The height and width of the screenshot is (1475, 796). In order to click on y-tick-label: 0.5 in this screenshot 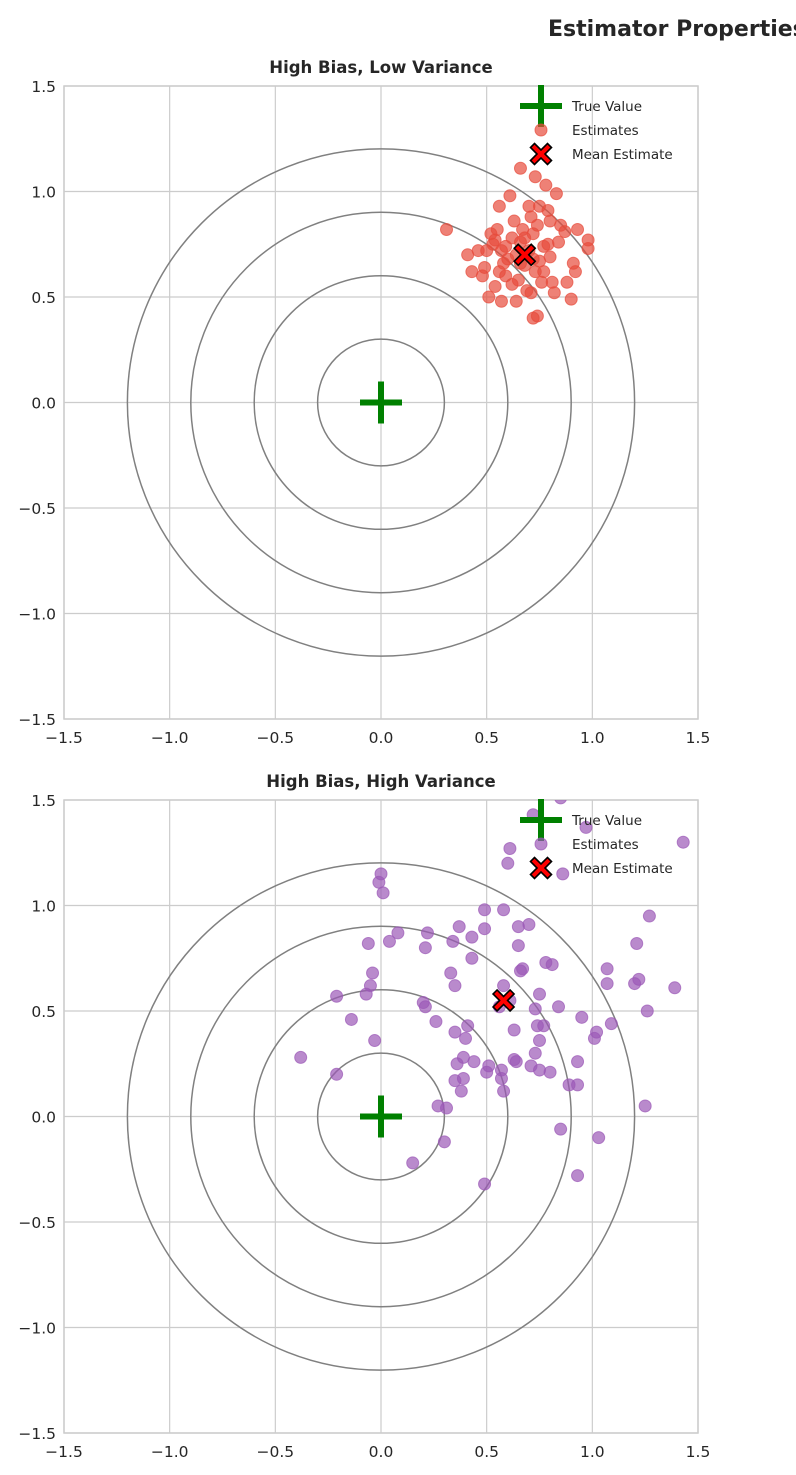, I will do `click(43, 1012)`.